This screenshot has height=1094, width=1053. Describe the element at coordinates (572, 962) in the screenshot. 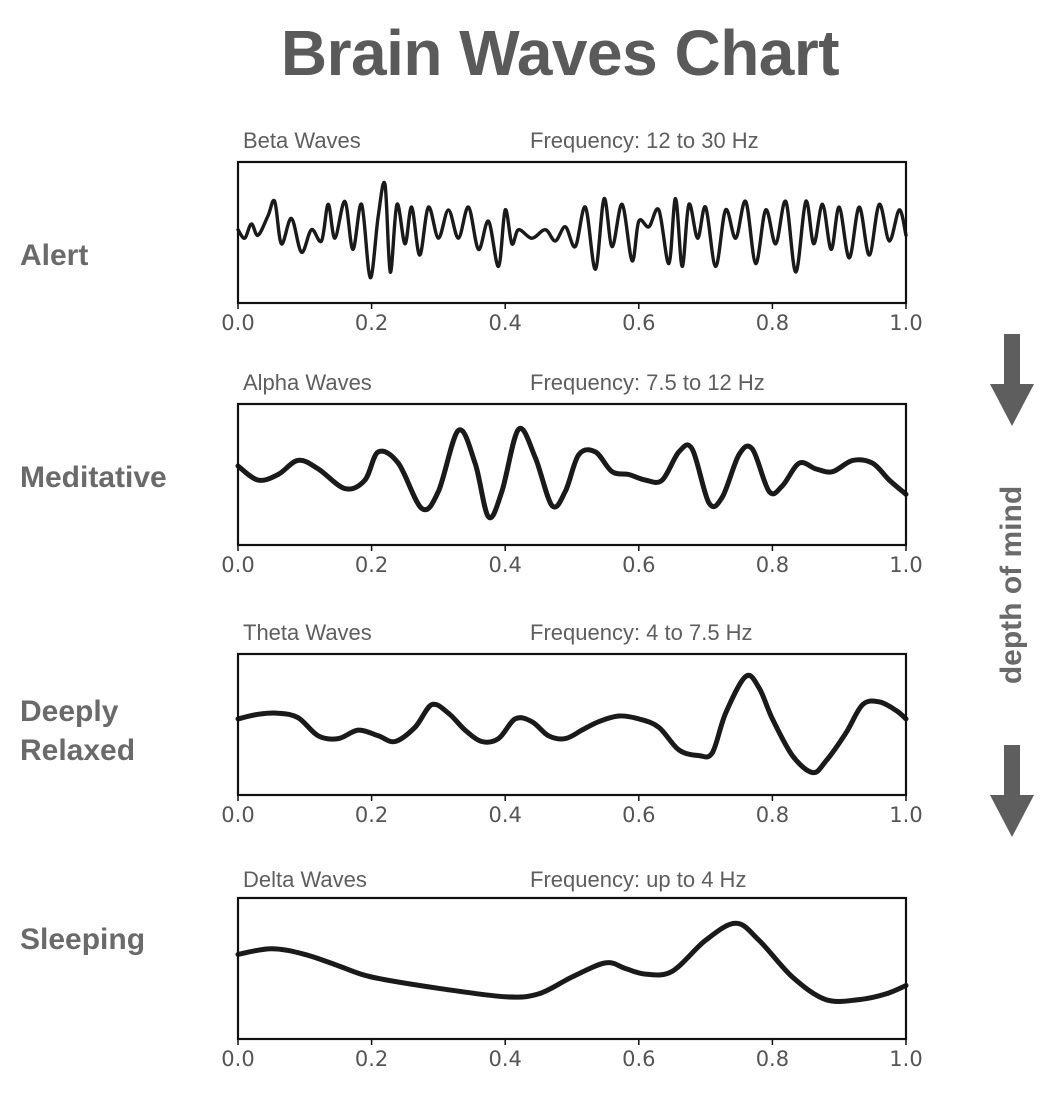

I see `wave-line-delta` at that location.